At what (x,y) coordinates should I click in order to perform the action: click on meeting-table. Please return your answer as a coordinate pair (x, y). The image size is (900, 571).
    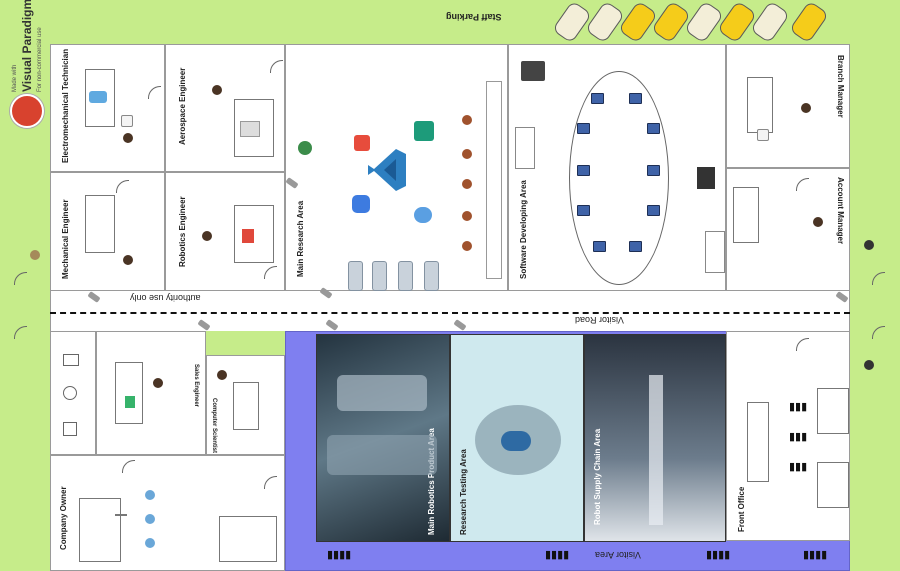
    Looking at the image, I should click on (619, 178).